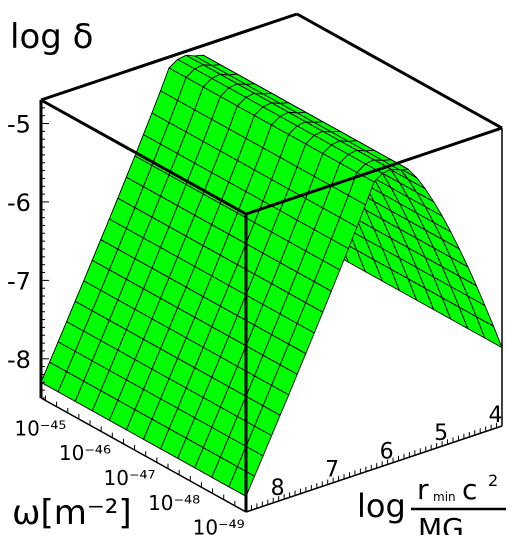  What do you see at coordinates (374, 171) in the screenshot?
I see `box-edge-top-front-right` at bounding box center [374, 171].